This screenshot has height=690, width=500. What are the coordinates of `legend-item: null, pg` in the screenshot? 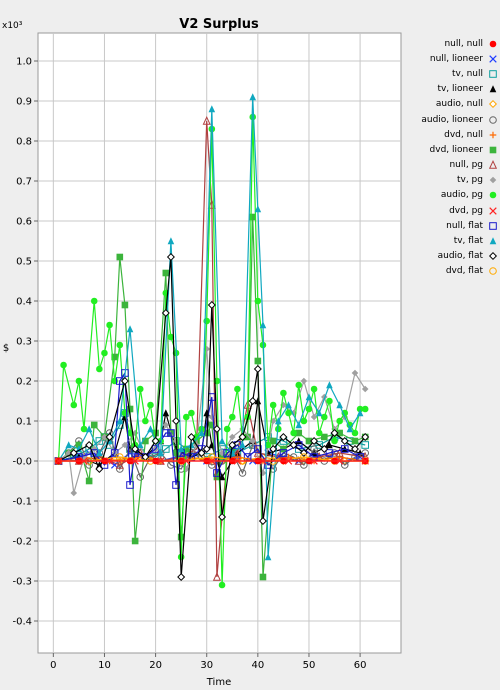 It's located at (449, 165).